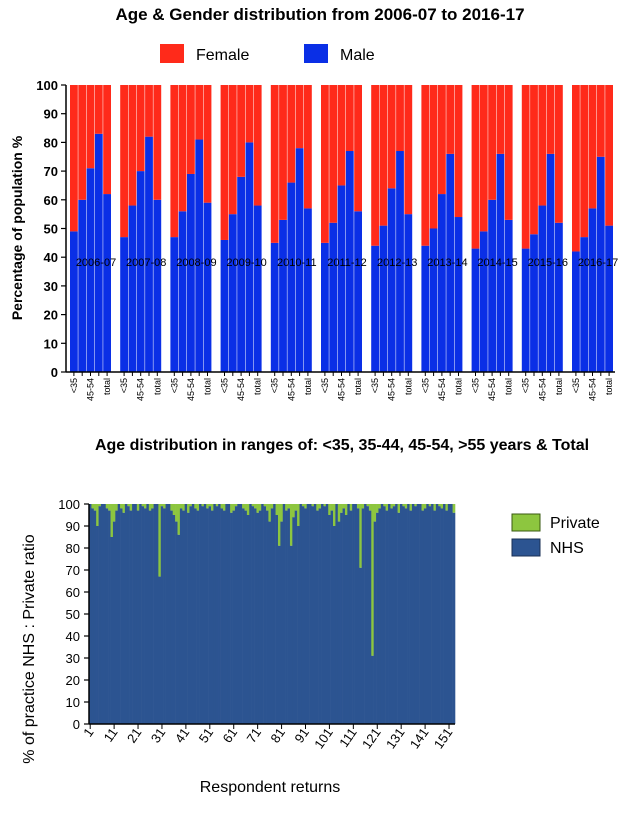 The height and width of the screenshot is (815, 624). I want to click on bar-female-2008-09->55, so click(199, 112).